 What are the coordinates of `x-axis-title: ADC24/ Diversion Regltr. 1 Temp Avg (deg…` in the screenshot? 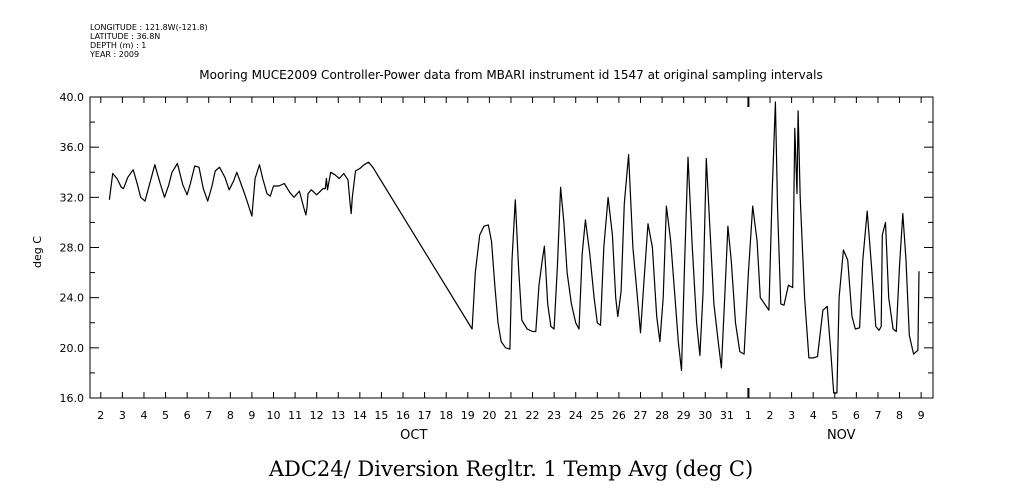 It's located at (510, 469).